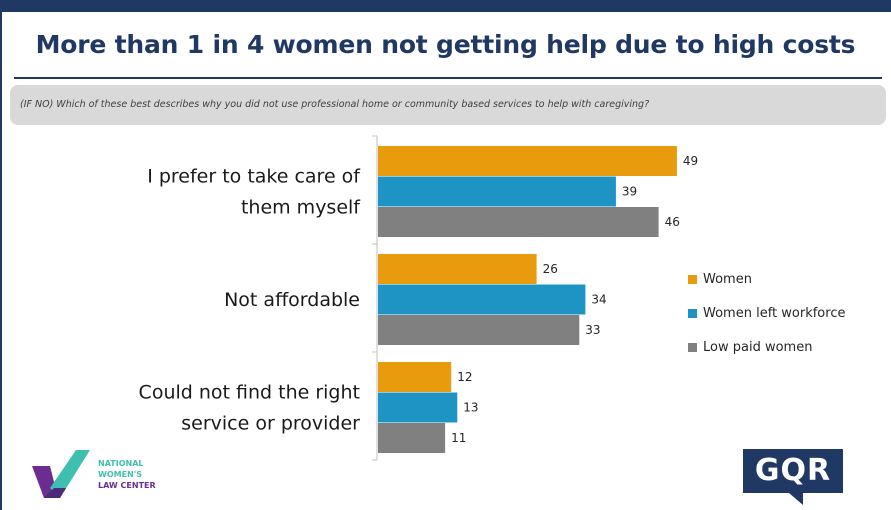 This screenshot has height=510, width=891. What do you see at coordinates (127, 485) in the screenshot?
I see `nwlc-line-3: LAW CENTER` at bounding box center [127, 485].